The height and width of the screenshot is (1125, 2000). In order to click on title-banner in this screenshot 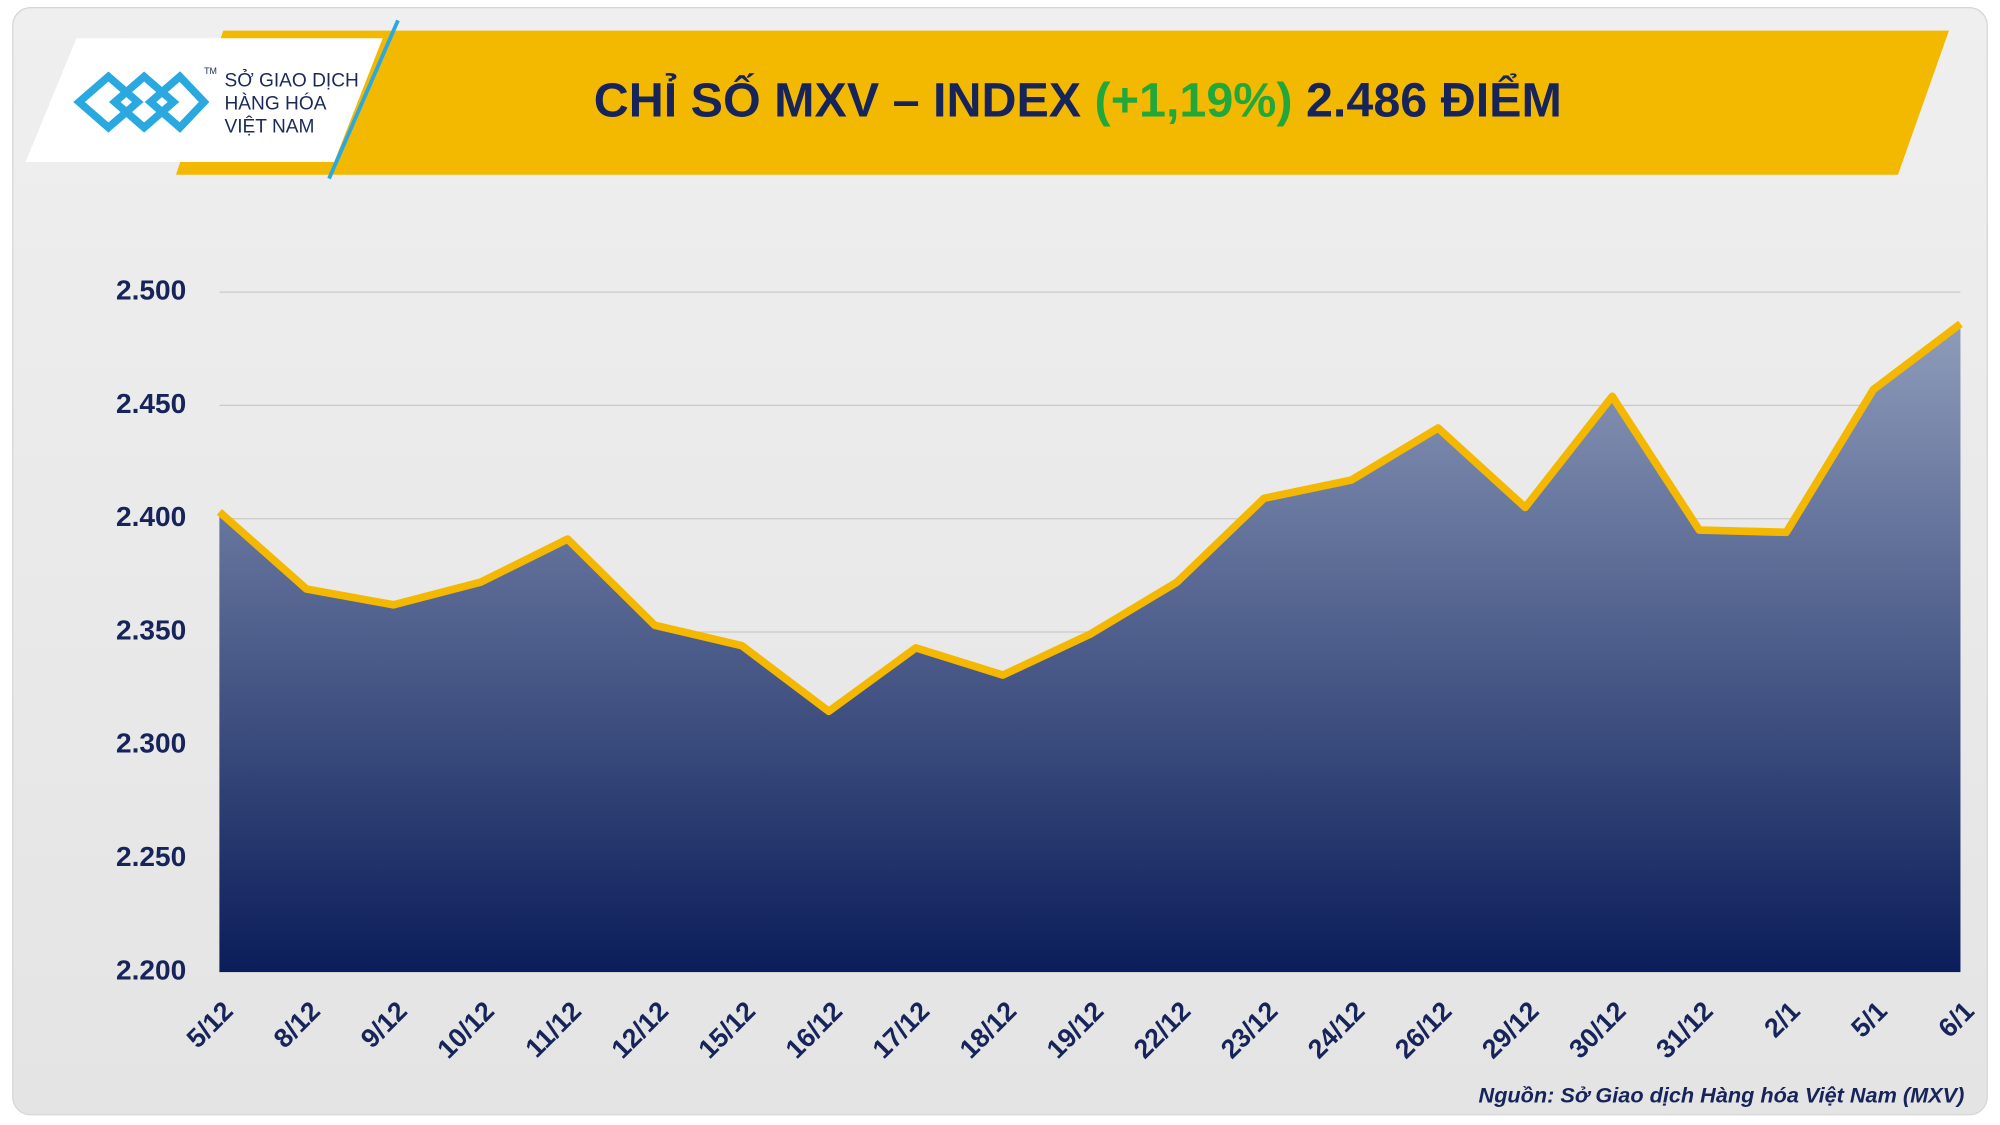, I will do `click(1062, 102)`.